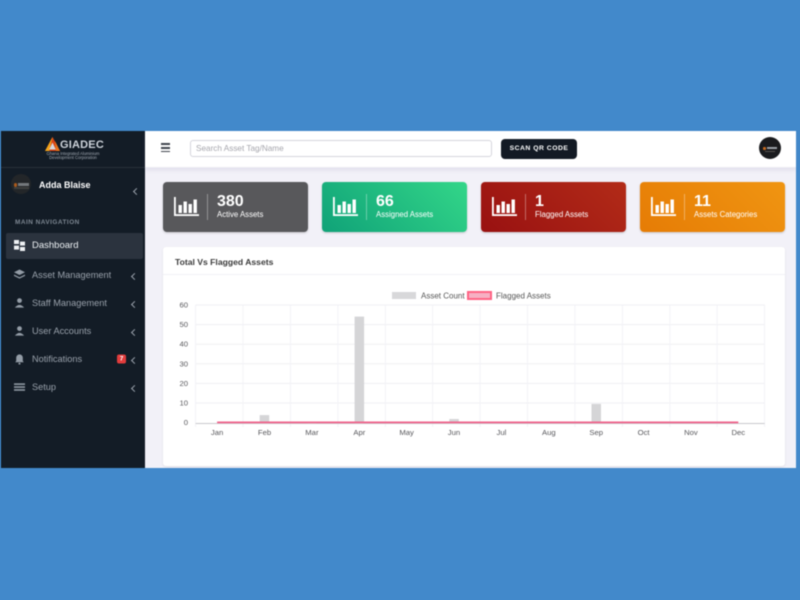 Image resolution: width=800 pixels, height=600 pixels. Describe the element at coordinates (596, 432) in the screenshot. I see `svg-text: Sep` at that location.